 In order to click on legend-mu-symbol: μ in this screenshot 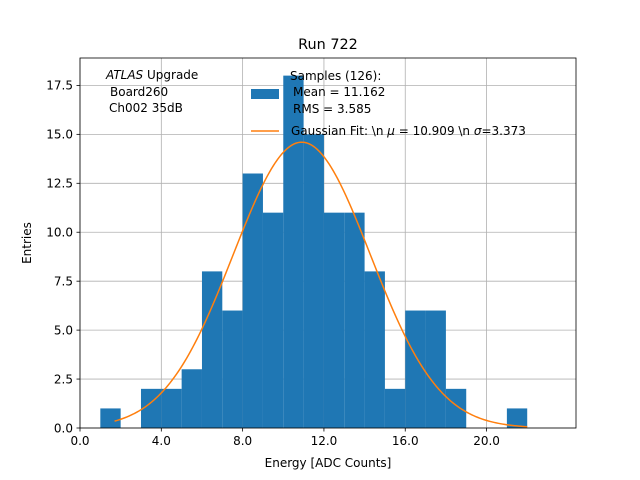, I will do `click(390, 131)`.